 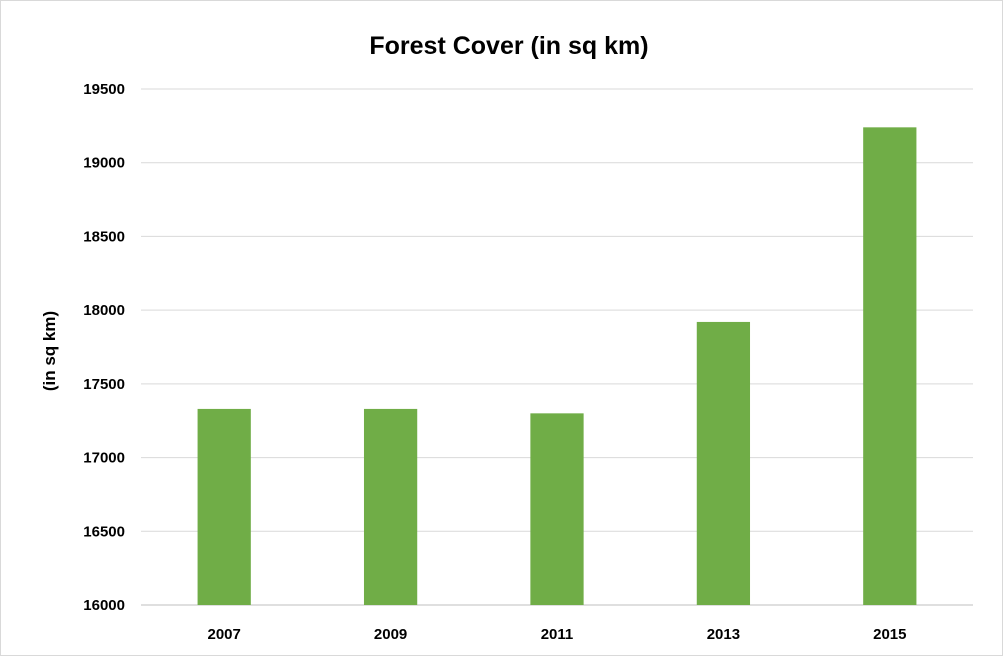 I want to click on x-tick-label: 2015, so click(x=889, y=634).